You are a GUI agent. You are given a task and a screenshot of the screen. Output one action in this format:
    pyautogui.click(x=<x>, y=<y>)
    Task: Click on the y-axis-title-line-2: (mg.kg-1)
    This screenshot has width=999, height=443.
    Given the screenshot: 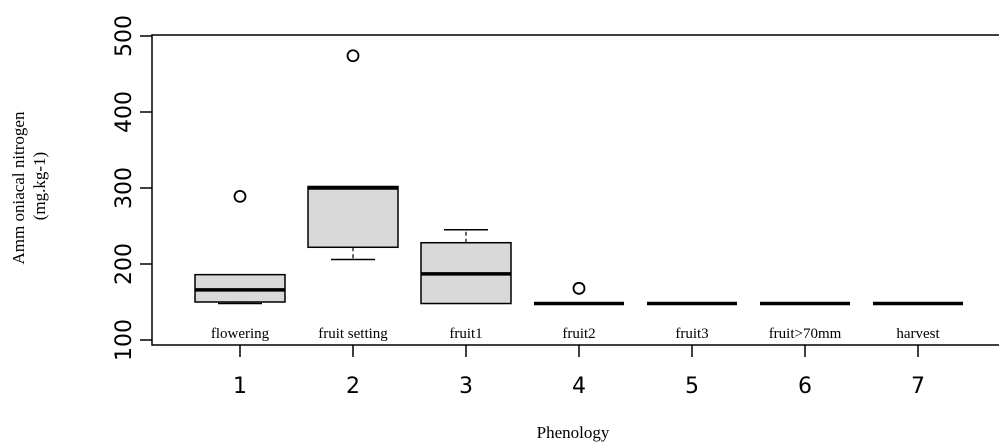 What is the action you would take?
    pyautogui.click(x=39, y=186)
    